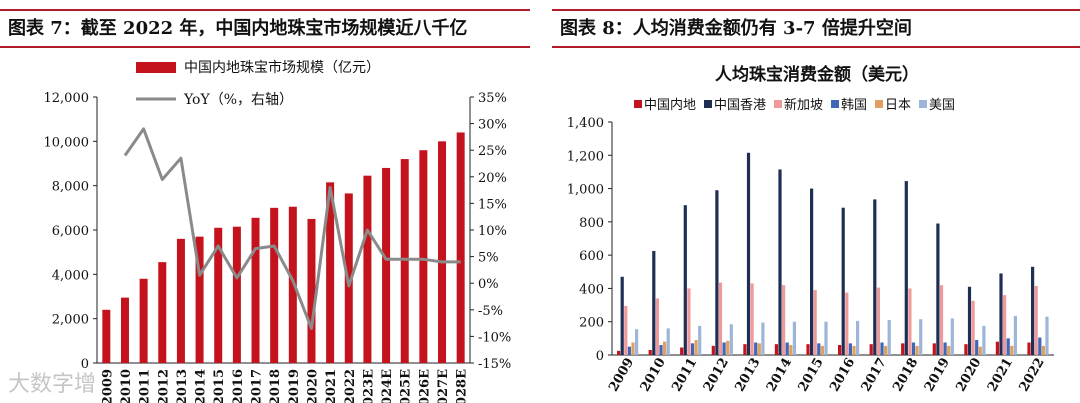 The image size is (1080, 403). What do you see at coordinates (145, 386) in the screenshot?
I see `x-tick-label: 2011` at bounding box center [145, 386].